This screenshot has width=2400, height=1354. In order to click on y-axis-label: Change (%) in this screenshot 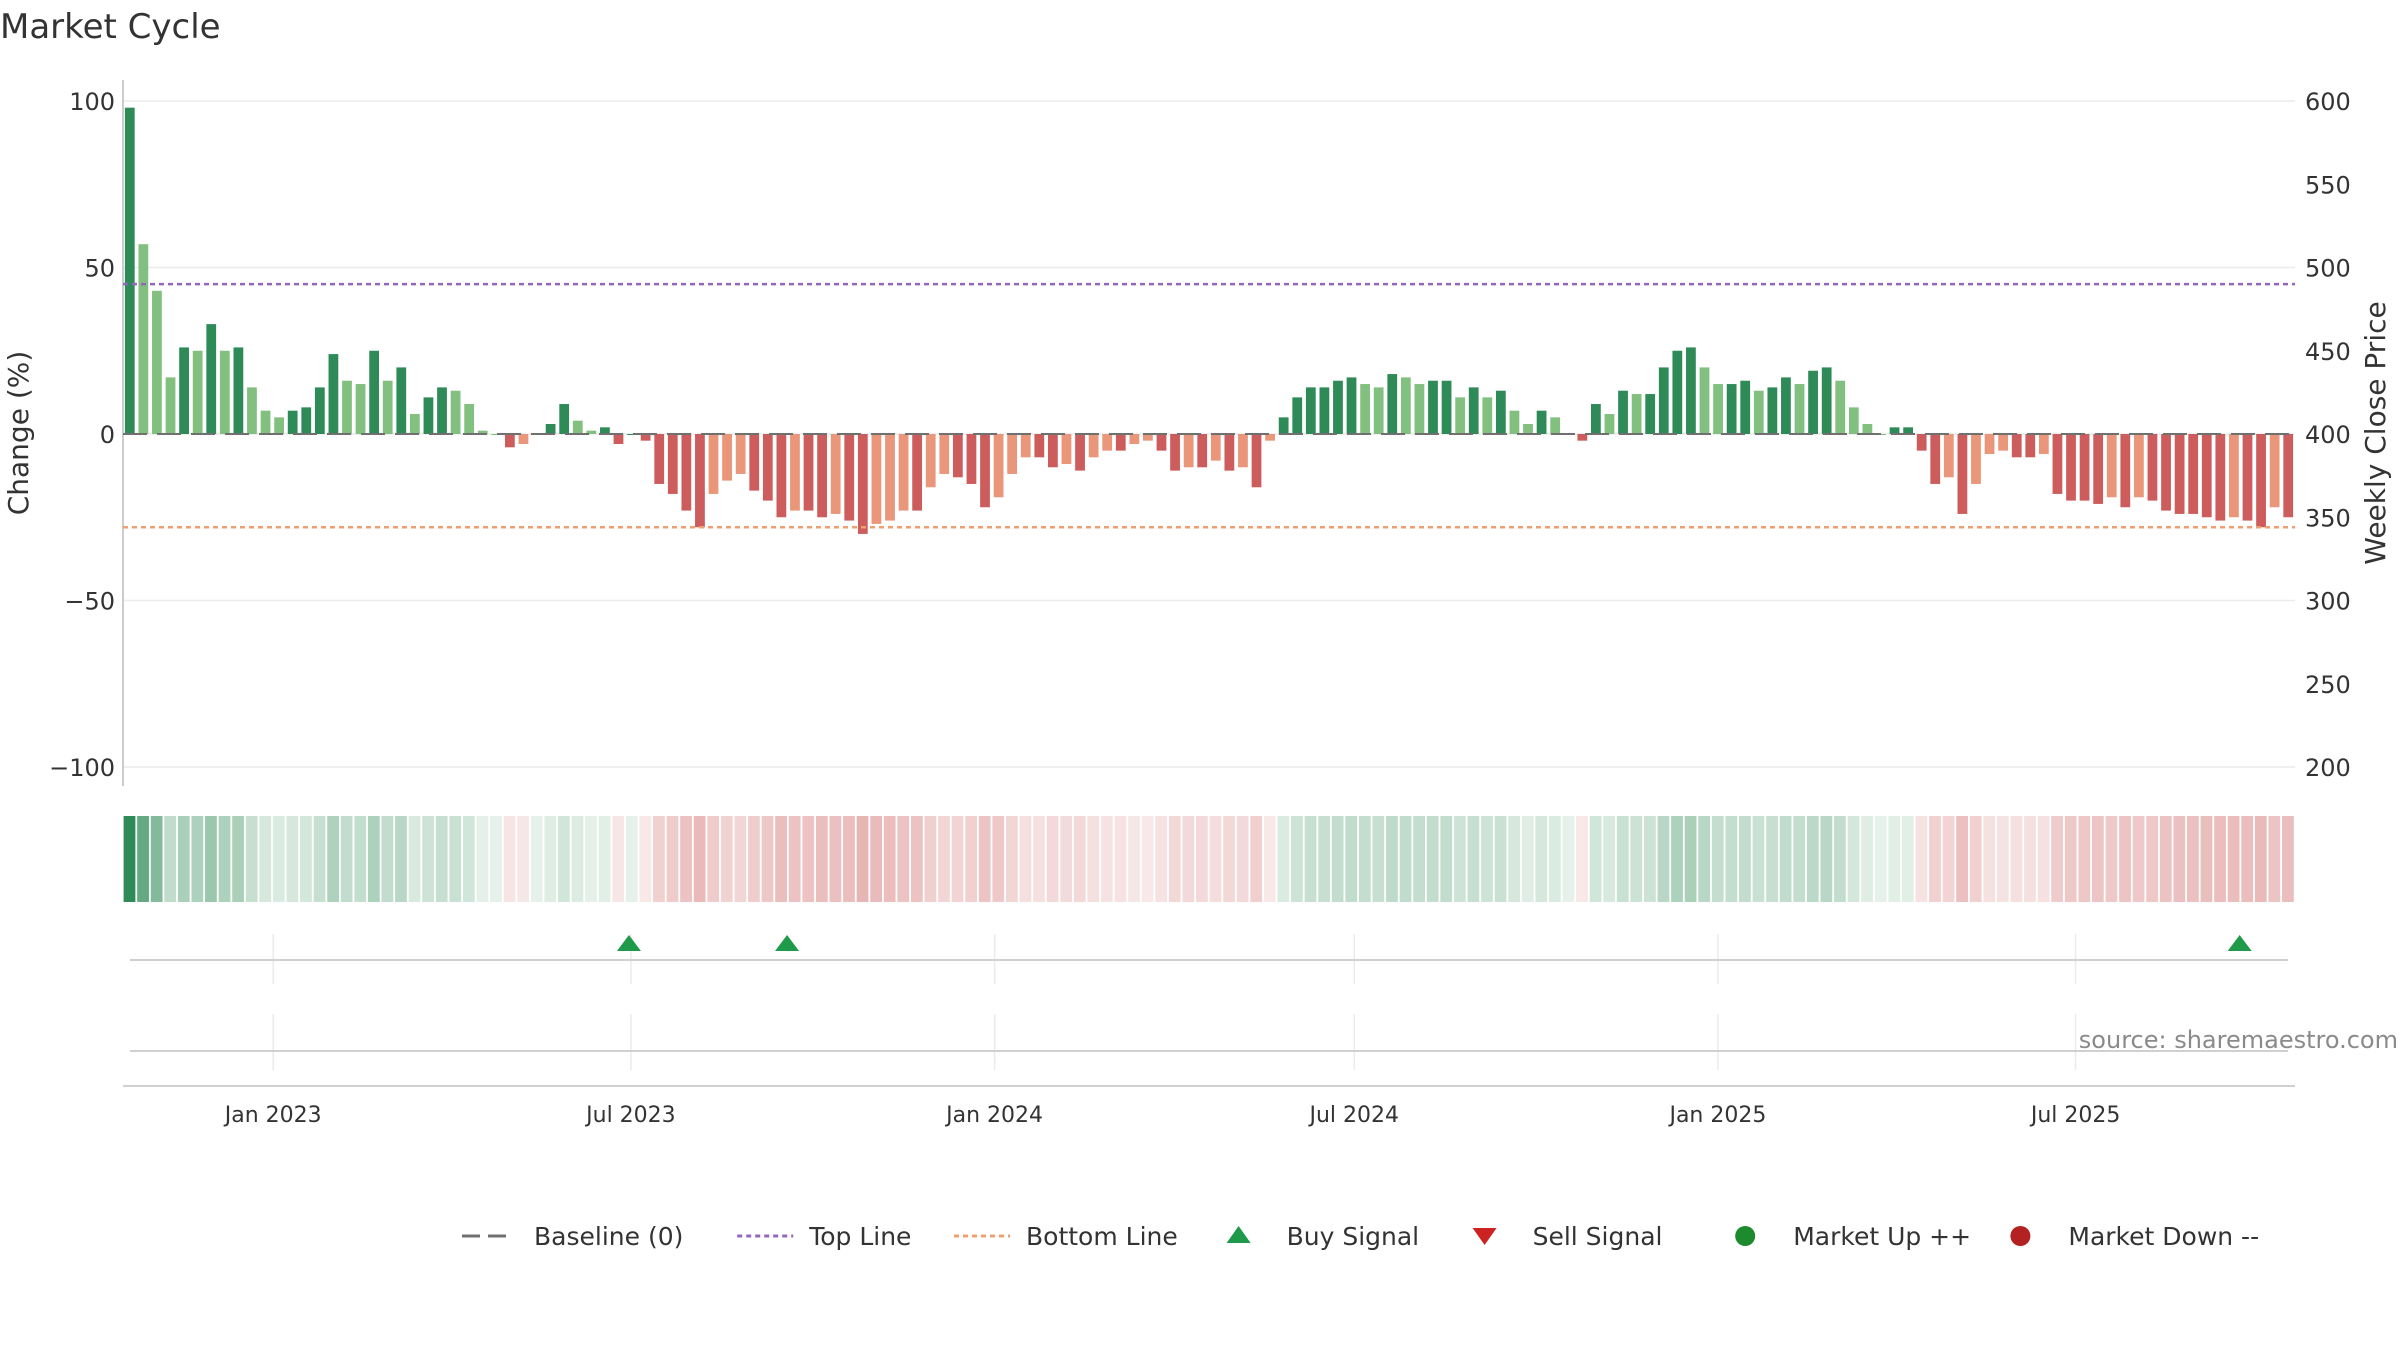, I will do `click(18, 433)`.